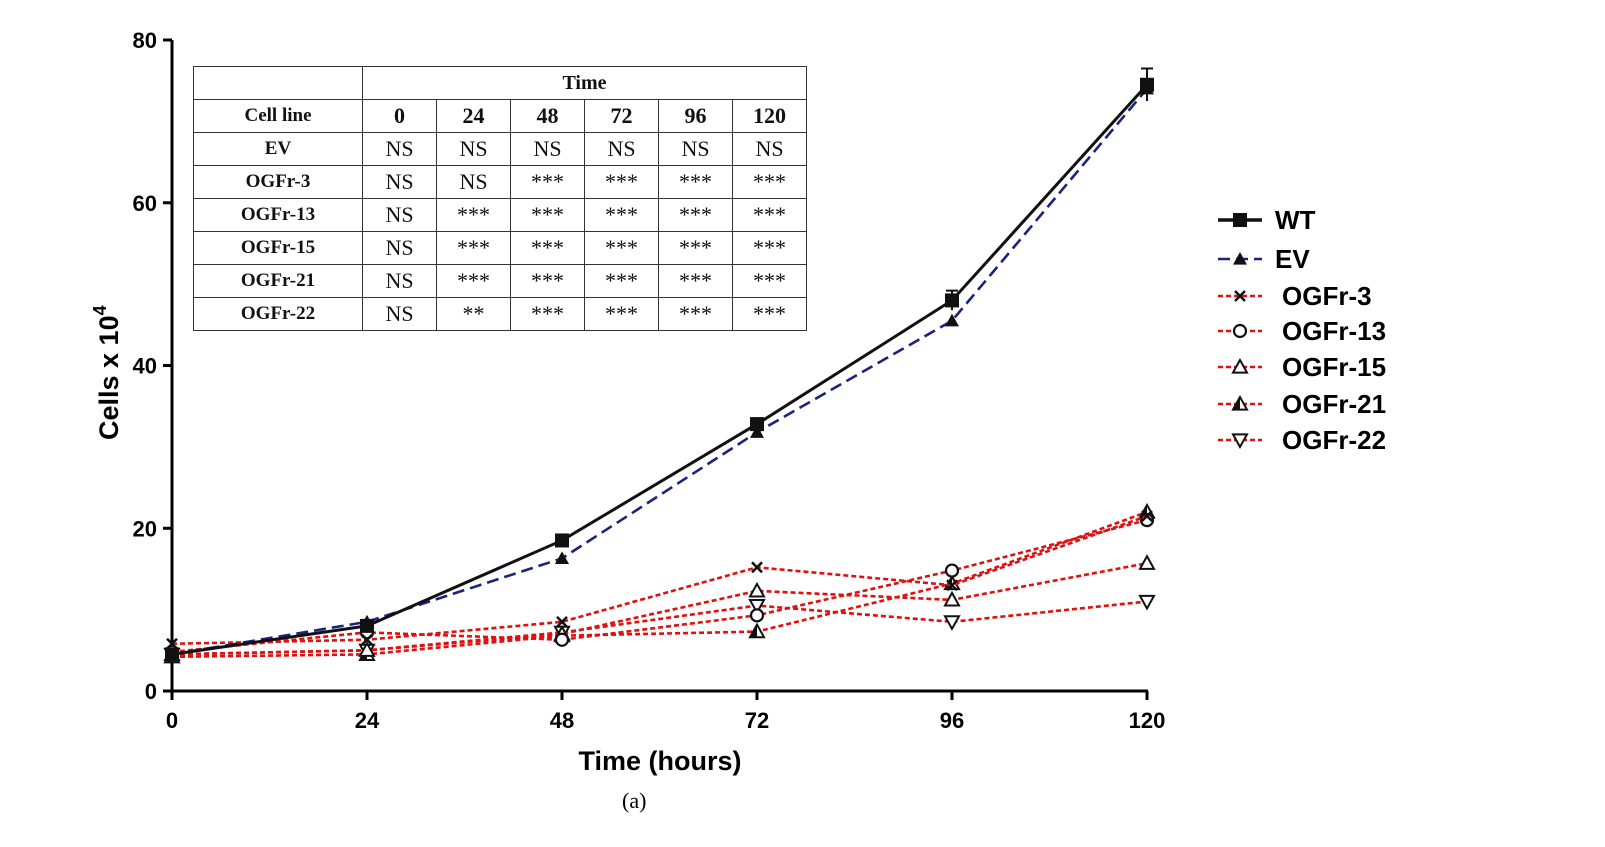 The width and height of the screenshot is (1605, 847). I want to click on legend-item-ev: EV, so click(1264, 259).